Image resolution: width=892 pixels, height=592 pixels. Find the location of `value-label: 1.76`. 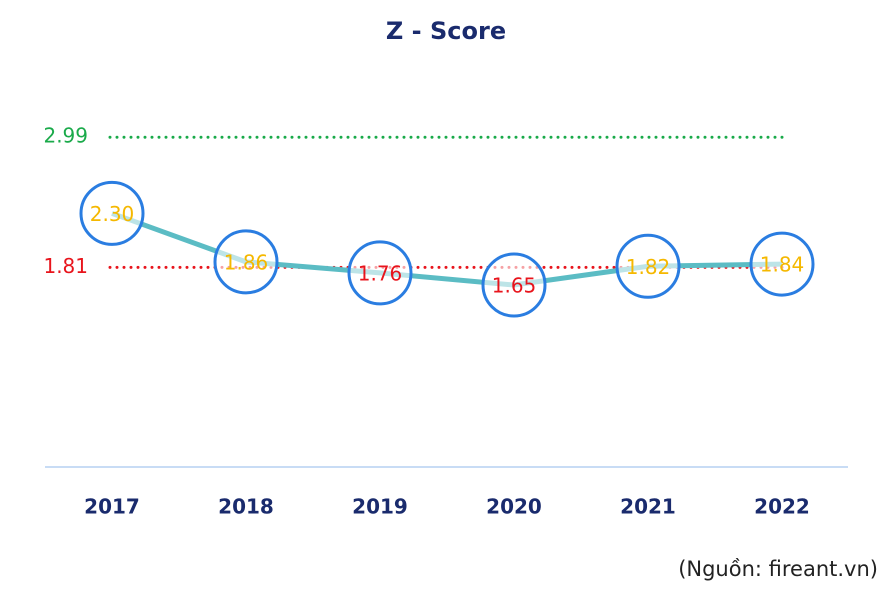

value-label: 1.76 is located at coordinates (380, 273).